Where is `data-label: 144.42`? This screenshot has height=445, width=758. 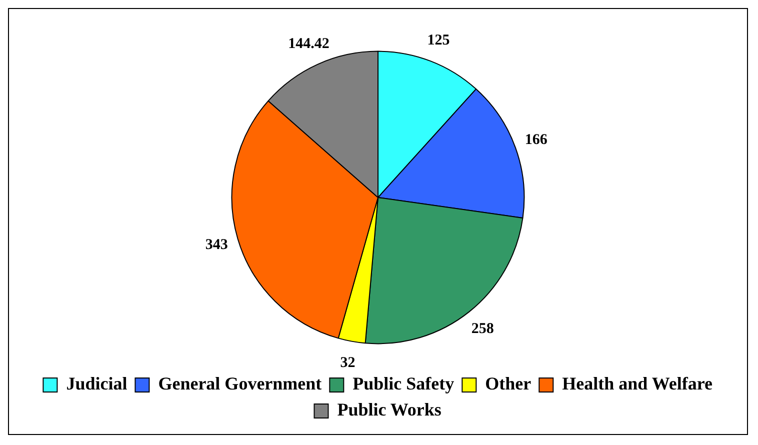
data-label: 144.42 is located at coordinates (309, 44).